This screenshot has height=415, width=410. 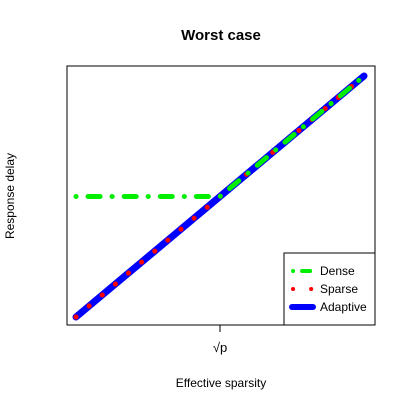 What do you see at coordinates (10, 196) in the screenshot?
I see `y-axis-label: Response delay` at bounding box center [10, 196].